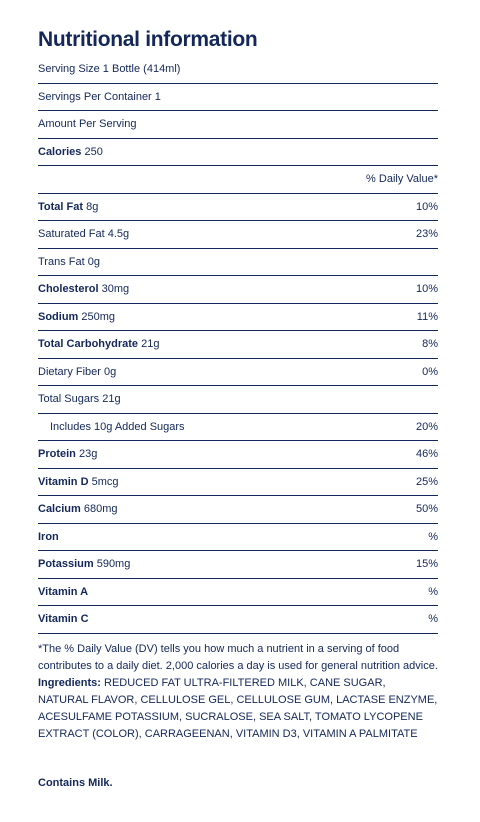 The height and width of the screenshot is (822, 480). What do you see at coordinates (238, 262) in the screenshot?
I see `row: Trans Fat 0g` at bounding box center [238, 262].